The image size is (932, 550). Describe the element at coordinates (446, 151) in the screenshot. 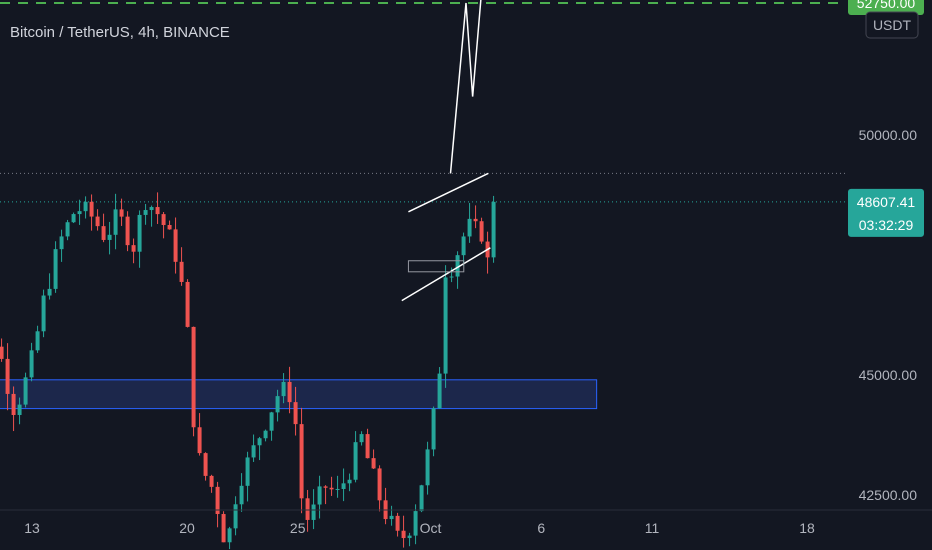

I see `drawings-layer` at that location.